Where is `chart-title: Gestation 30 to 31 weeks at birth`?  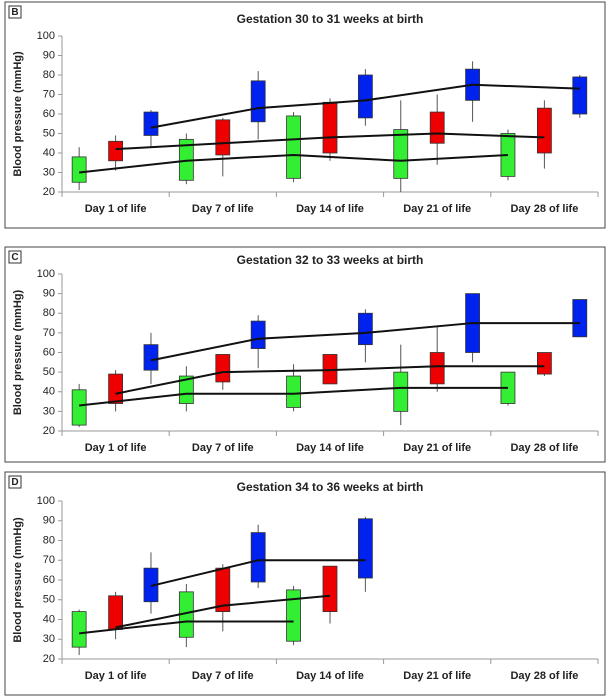 chart-title: Gestation 30 to 31 weeks at birth is located at coordinates (330, 19).